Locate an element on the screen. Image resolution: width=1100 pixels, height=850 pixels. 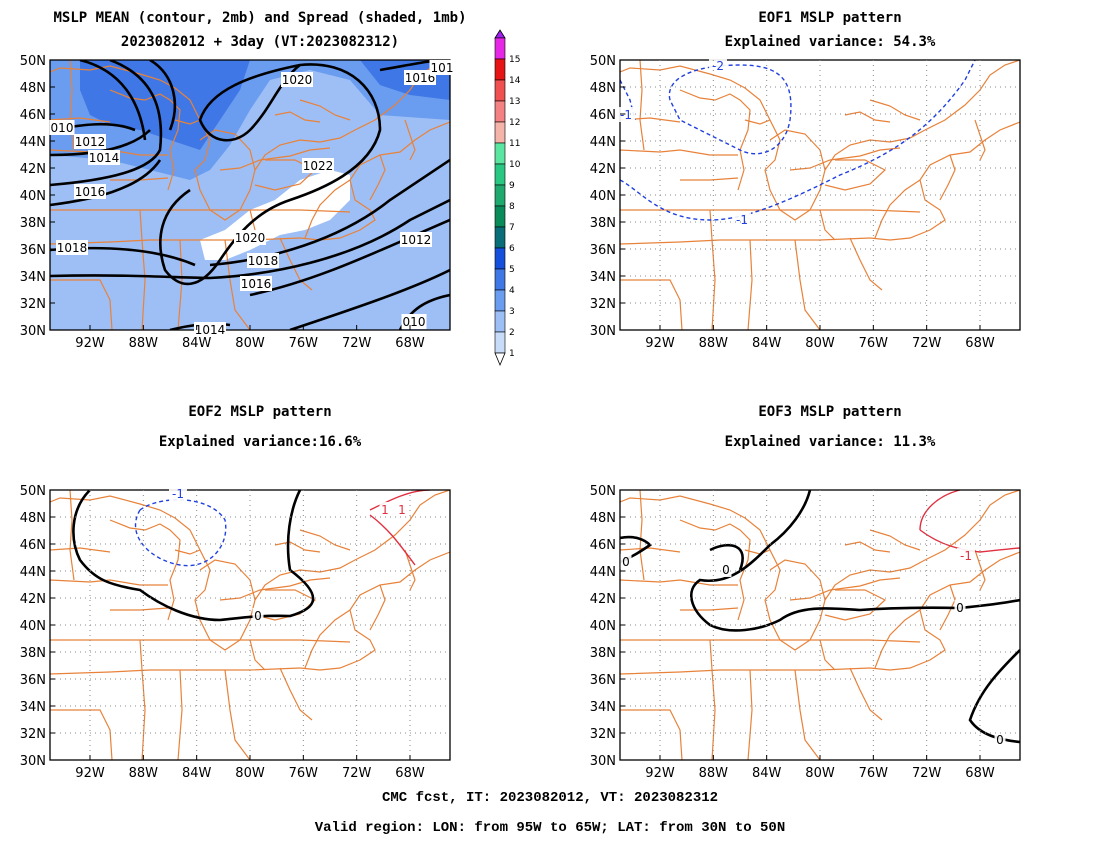
colorbar-label: 14 is located at coordinates (515, 81).